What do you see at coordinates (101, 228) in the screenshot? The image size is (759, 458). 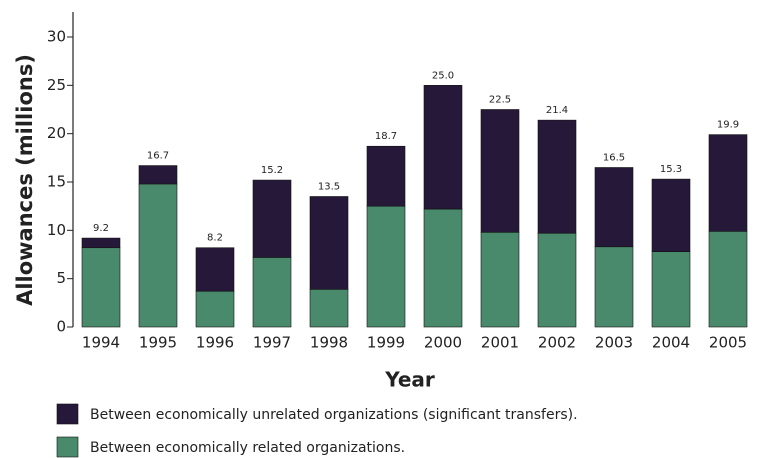 I see `total-label: 9.2` at bounding box center [101, 228].